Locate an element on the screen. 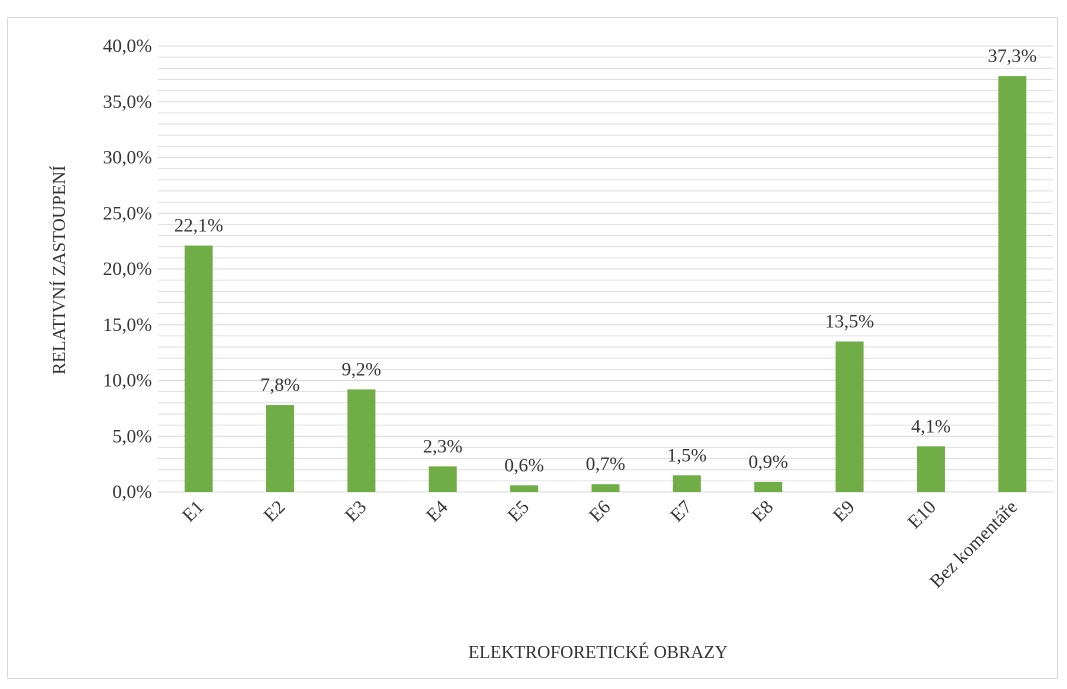  x-axis-title: ELEKTROFORETICKÉ OBRAZY is located at coordinates (598, 651).